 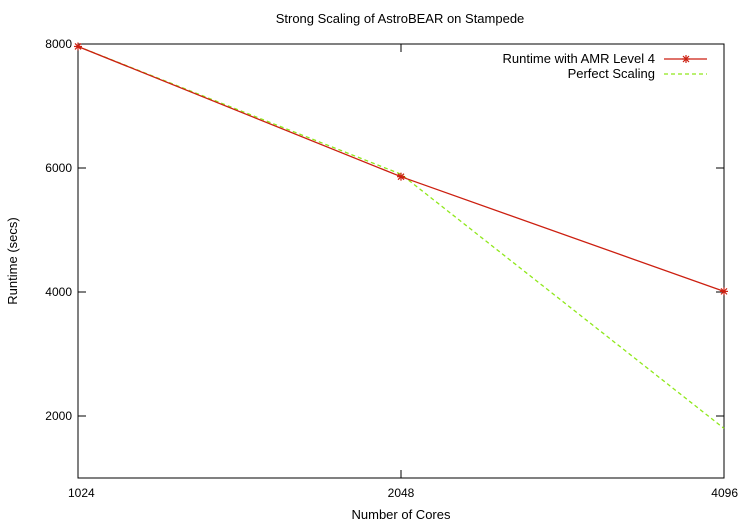 What do you see at coordinates (12, 260) in the screenshot?
I see `y-axis-label: Runtime (secs)` at bounding box center [12, 260].